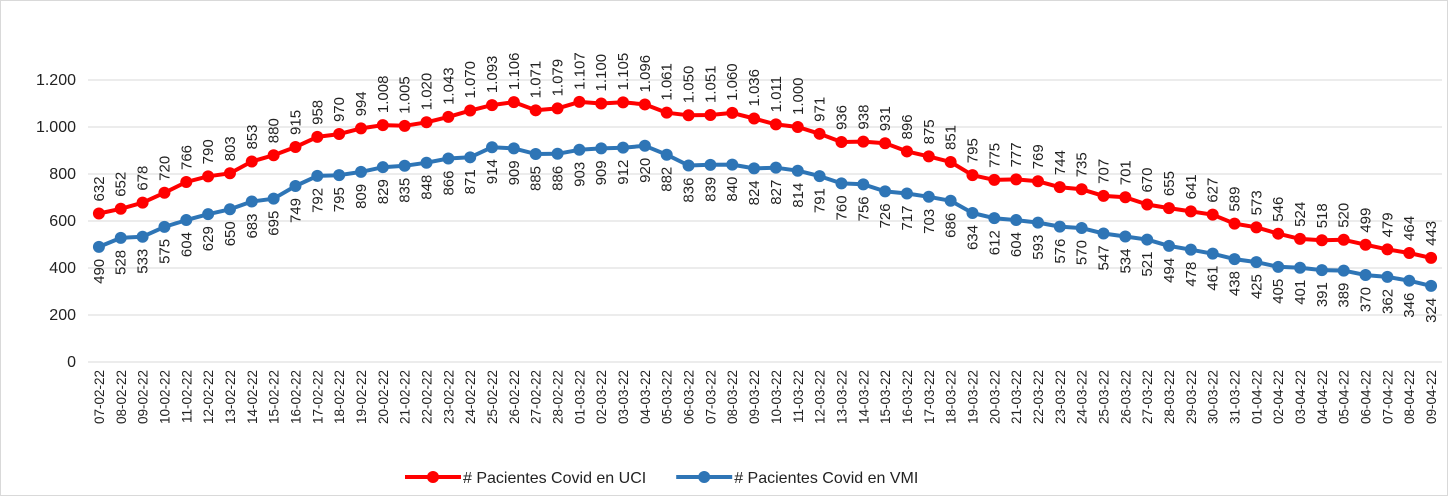  I want to click on x-tick-label: 23-03-22, so click(1060, 397).